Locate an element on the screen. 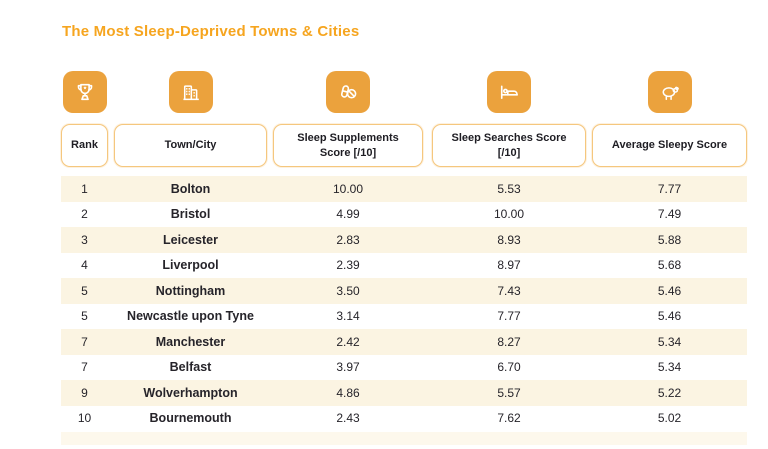  cell-searches: 8.93 is located at coordinates (509, 239).